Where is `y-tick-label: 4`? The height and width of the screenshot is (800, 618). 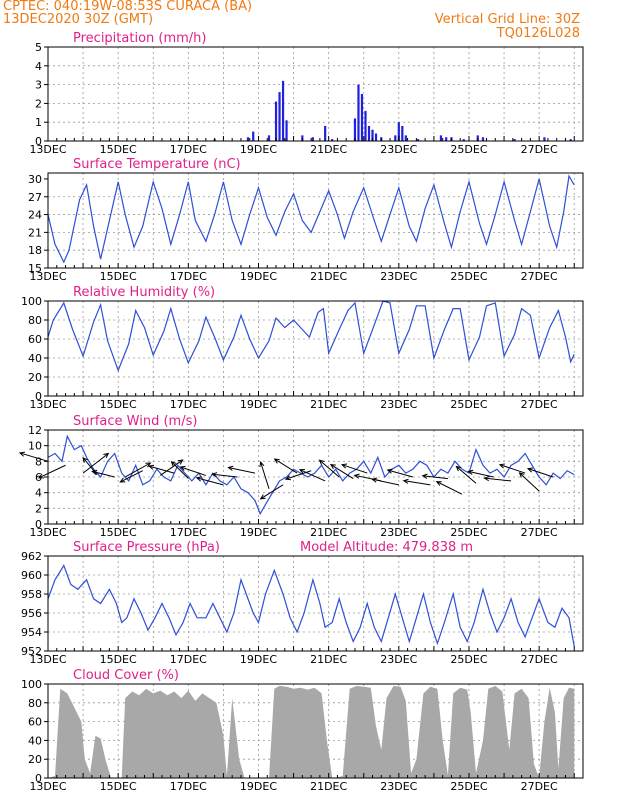 y-tick-label: 4 is located at coordinates (38, 493).